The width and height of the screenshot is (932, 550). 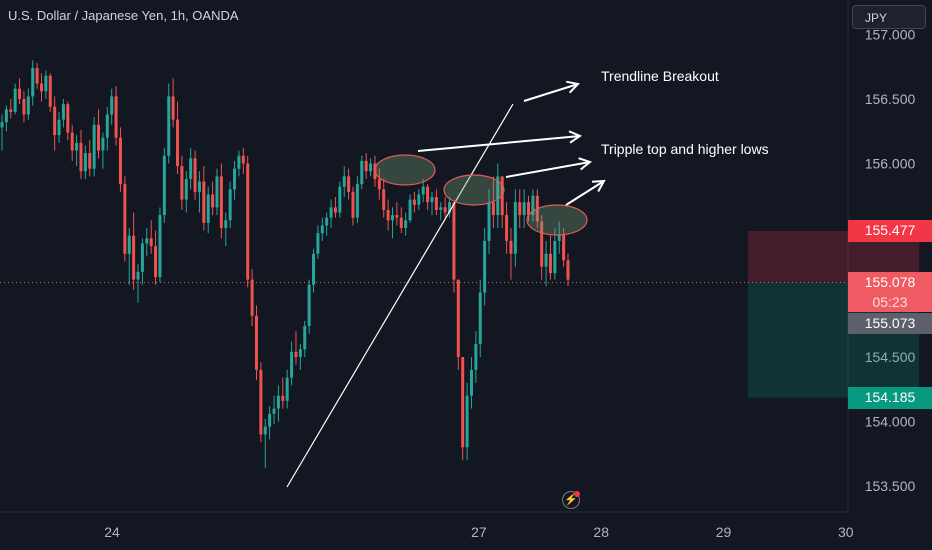 I want to click on price-tick-label: 156.500, so click(x=890, y=99).